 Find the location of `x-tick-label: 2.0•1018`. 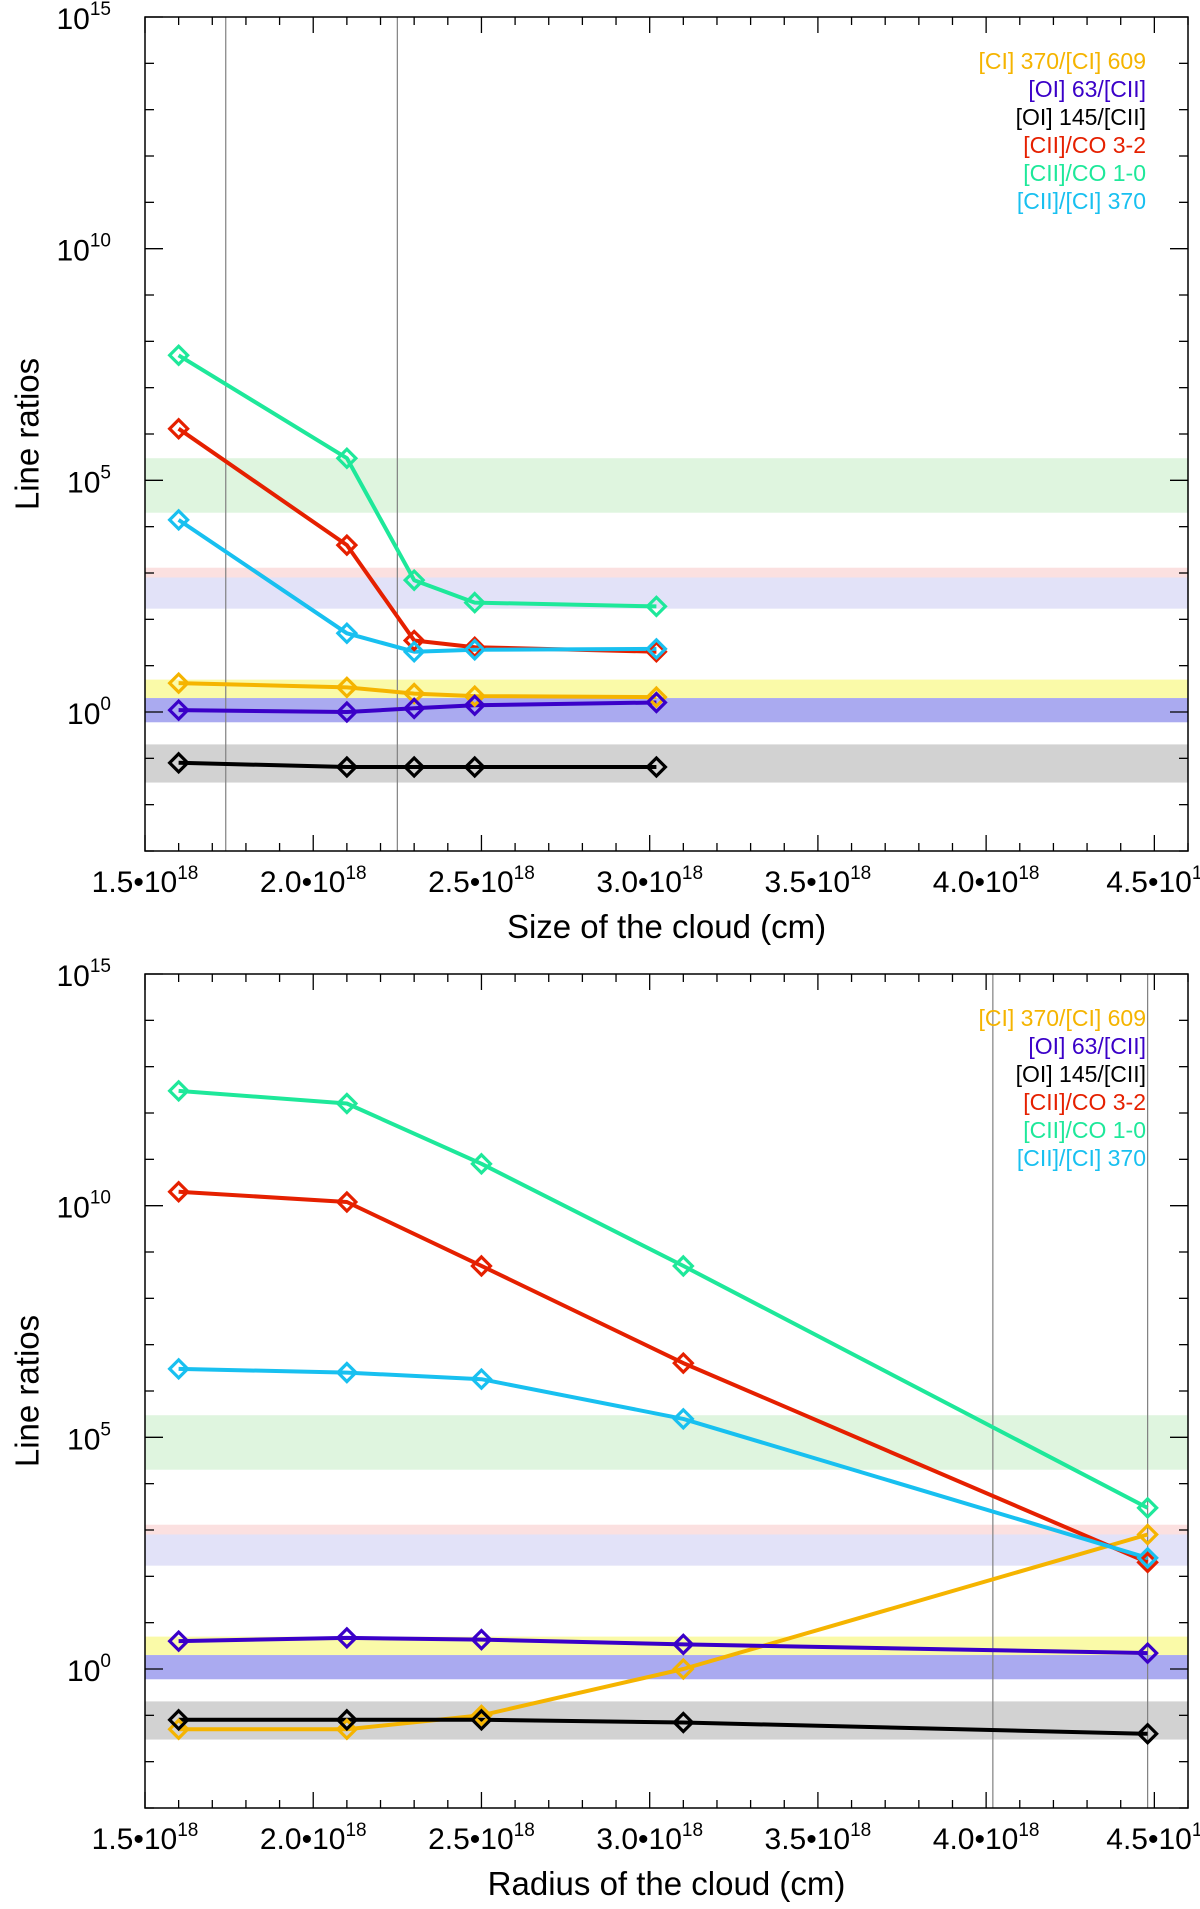

x-tick-label: 2.0•1018 is located at coordinates (313, 881).